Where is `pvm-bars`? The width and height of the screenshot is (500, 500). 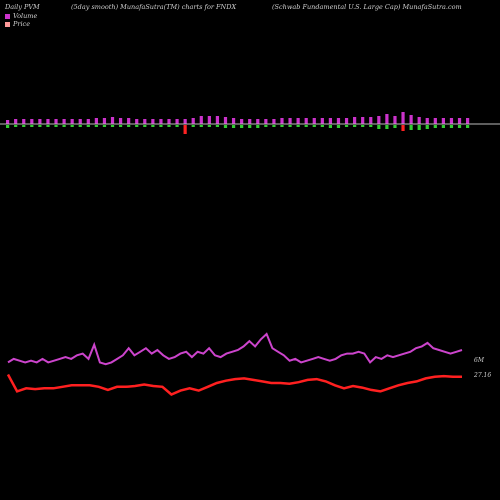 pvm-bars is located at coordinates (238, 123).